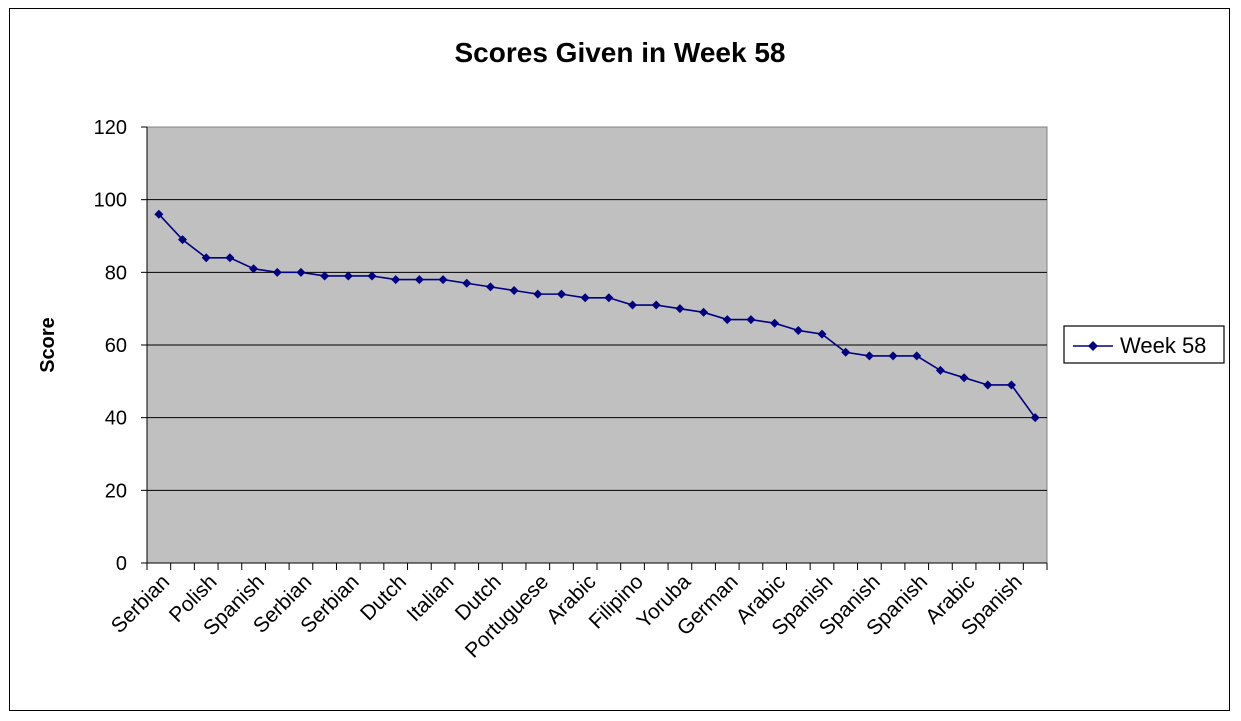 The height and width of the screenshot is (721, 1241). I want to click on y-tick-label: 80, so click(116, 273).